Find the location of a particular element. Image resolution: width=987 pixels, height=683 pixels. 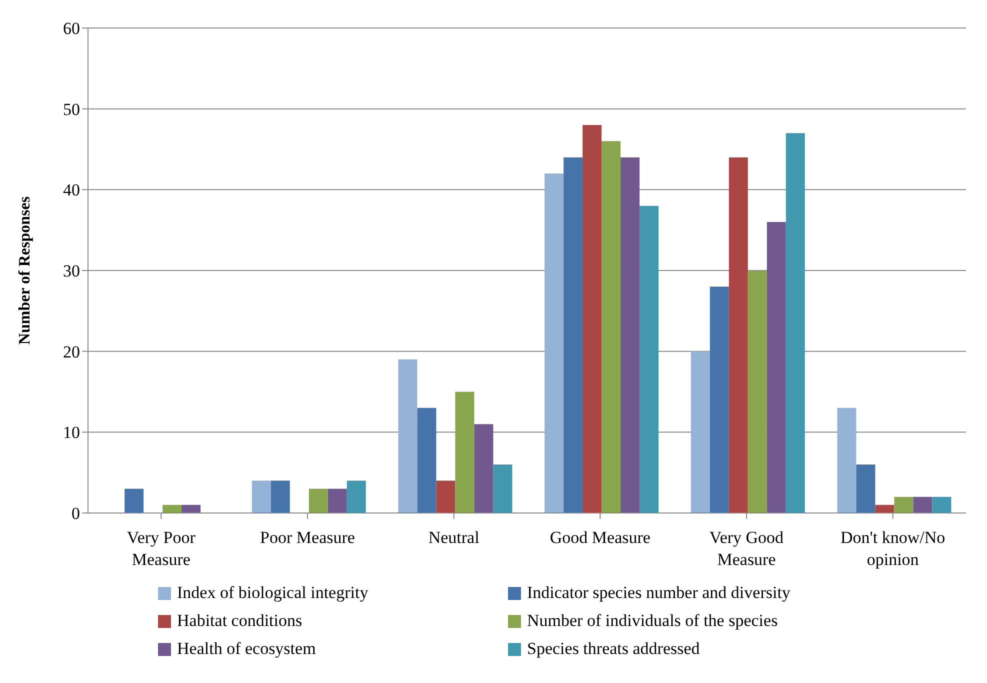

legend-label: Species threats addressed is located at coordinates (613, 649).